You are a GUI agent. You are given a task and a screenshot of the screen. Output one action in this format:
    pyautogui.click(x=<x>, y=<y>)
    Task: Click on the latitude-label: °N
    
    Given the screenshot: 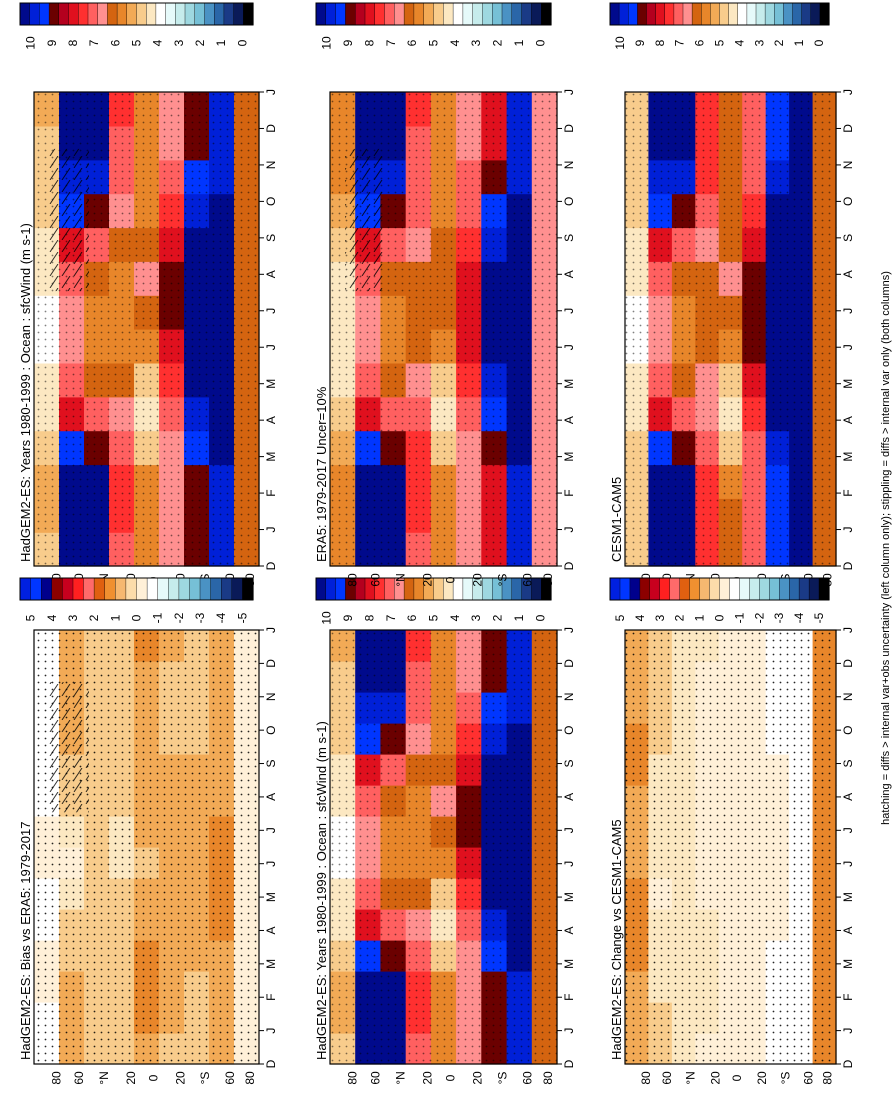 What is the action you would take?
    pyautogui.click(x=400, y=579)
    